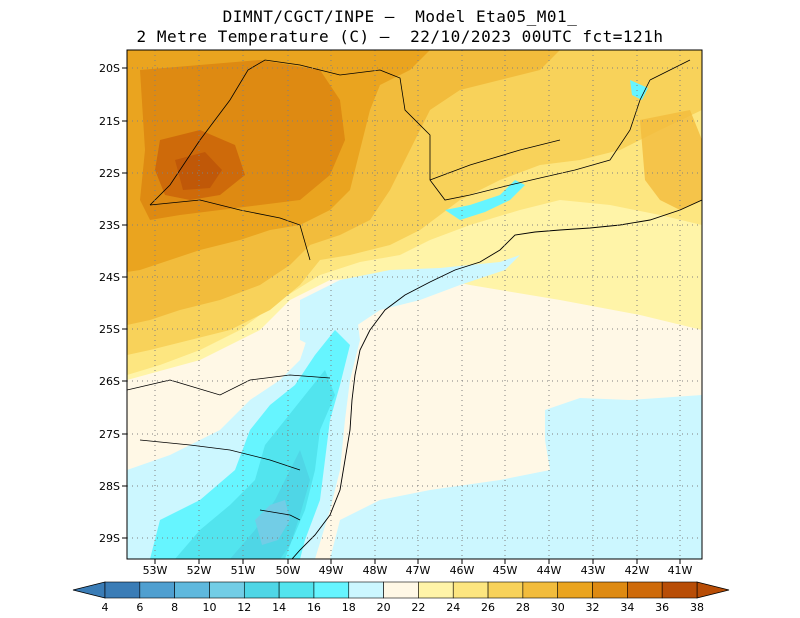 The image size is (800, 618). I want to click on colorbar-tick-label: 26, so click(488, 607).